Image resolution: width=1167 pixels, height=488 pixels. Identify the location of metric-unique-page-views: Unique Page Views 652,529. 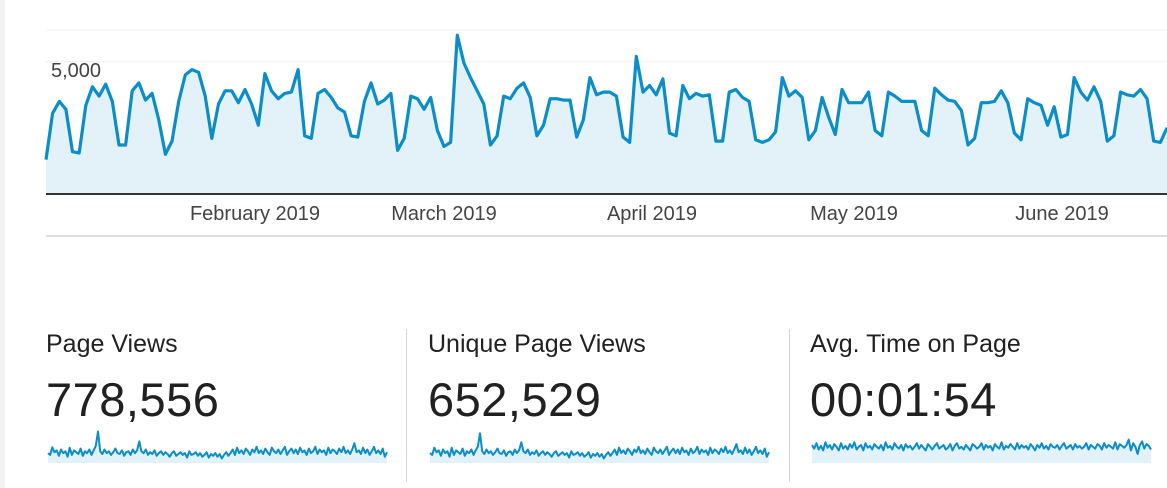
(600, 405).